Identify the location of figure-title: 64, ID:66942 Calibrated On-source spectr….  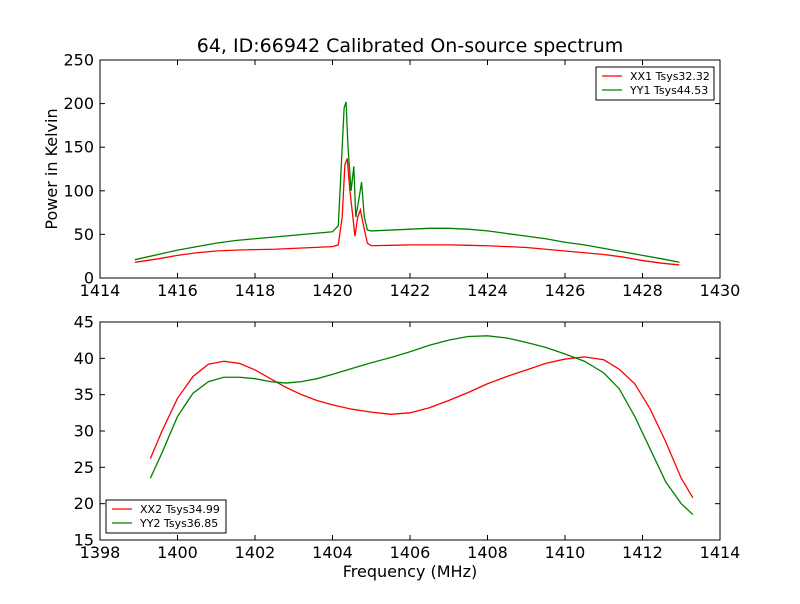
(410, 46).